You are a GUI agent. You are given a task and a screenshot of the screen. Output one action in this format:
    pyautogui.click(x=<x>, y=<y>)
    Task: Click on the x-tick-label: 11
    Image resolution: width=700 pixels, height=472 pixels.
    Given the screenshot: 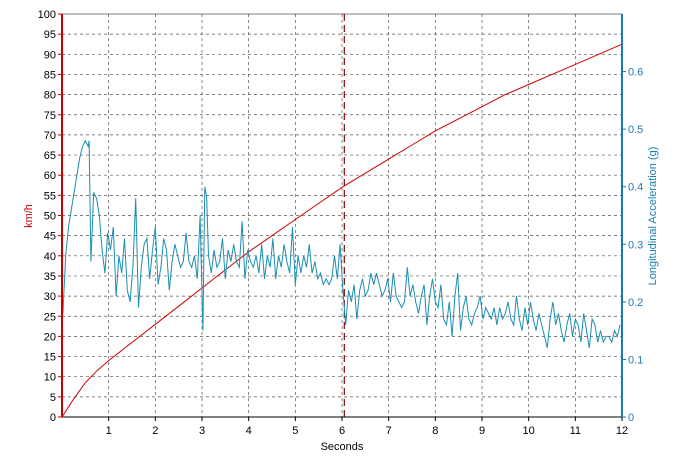 What is the action you would take?
    pyautogui.click(x=575, y=431)
    